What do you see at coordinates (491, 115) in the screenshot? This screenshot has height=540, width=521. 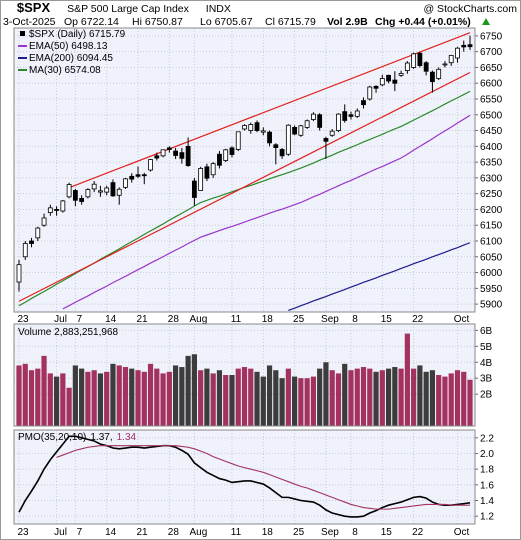 I see `y-tick-label: 6500` at bounding box center [491, 115].